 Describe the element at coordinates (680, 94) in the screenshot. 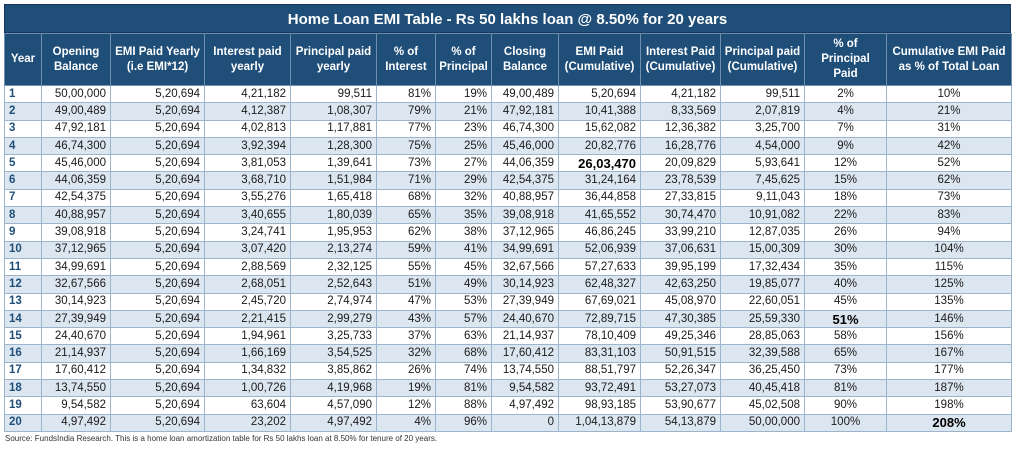

I see `table-cell: 4,21,182` at that location.